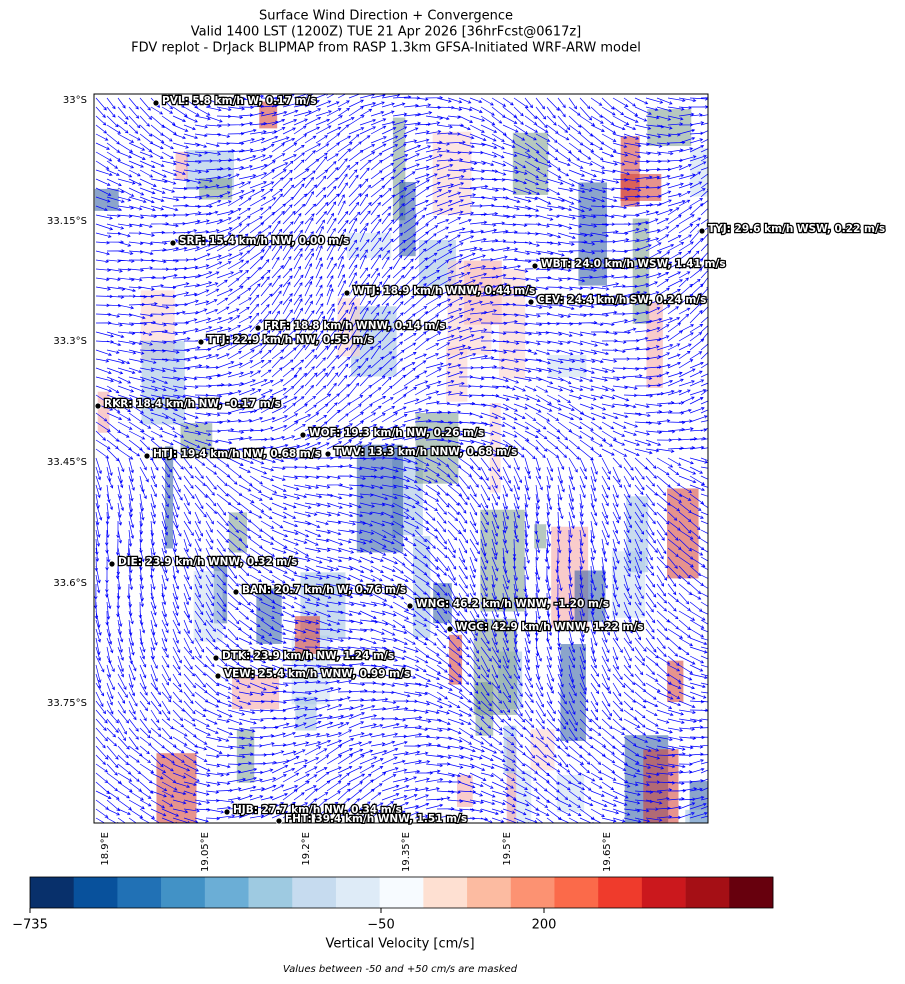 The width and height of the screenshot is (905, 984). Describe the element at coordinates (796, 229) in the screenshot. I see `station-label: TYJ: 29.6 km/h WSW, 0.22 m/s` at that location.